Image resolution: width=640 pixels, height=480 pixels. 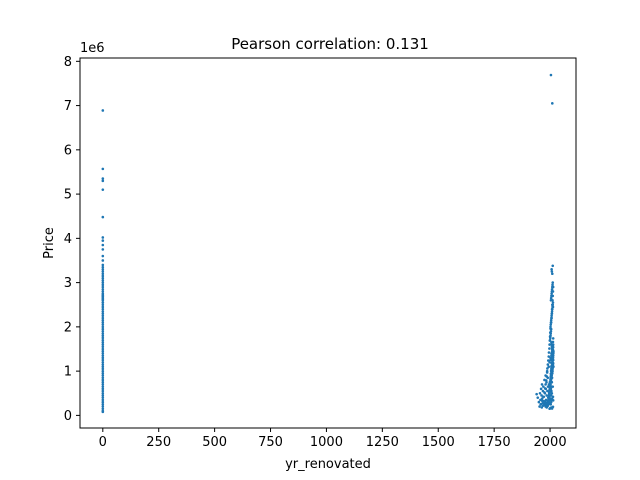 What do you see at coordinates (68, 283) in the screenshot?
I see `y-tick-label: 3` at bounding box center [68, 283].